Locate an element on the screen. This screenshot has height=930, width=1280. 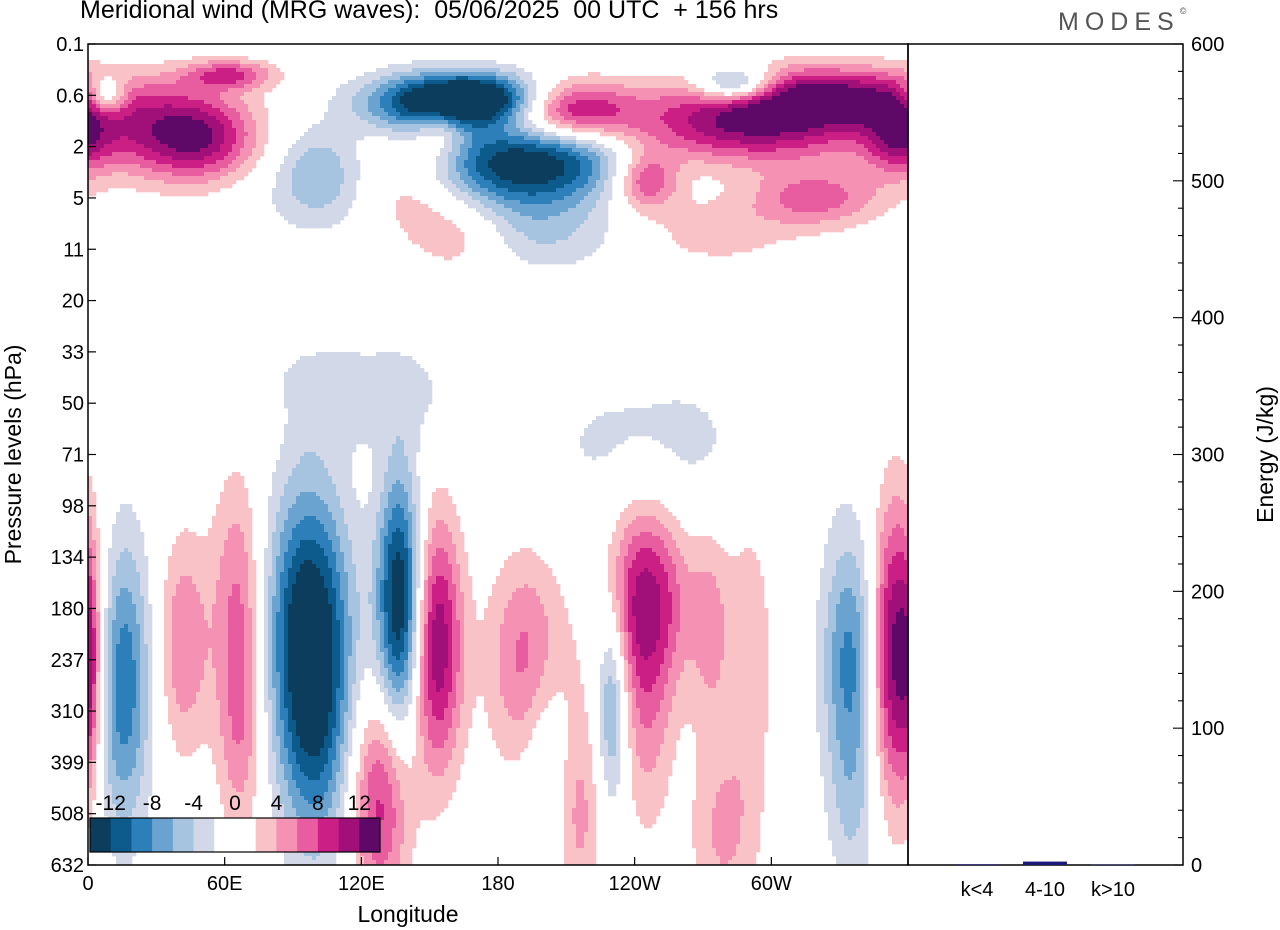
colorbar-label: 8 is located at coordinates (318, 803).